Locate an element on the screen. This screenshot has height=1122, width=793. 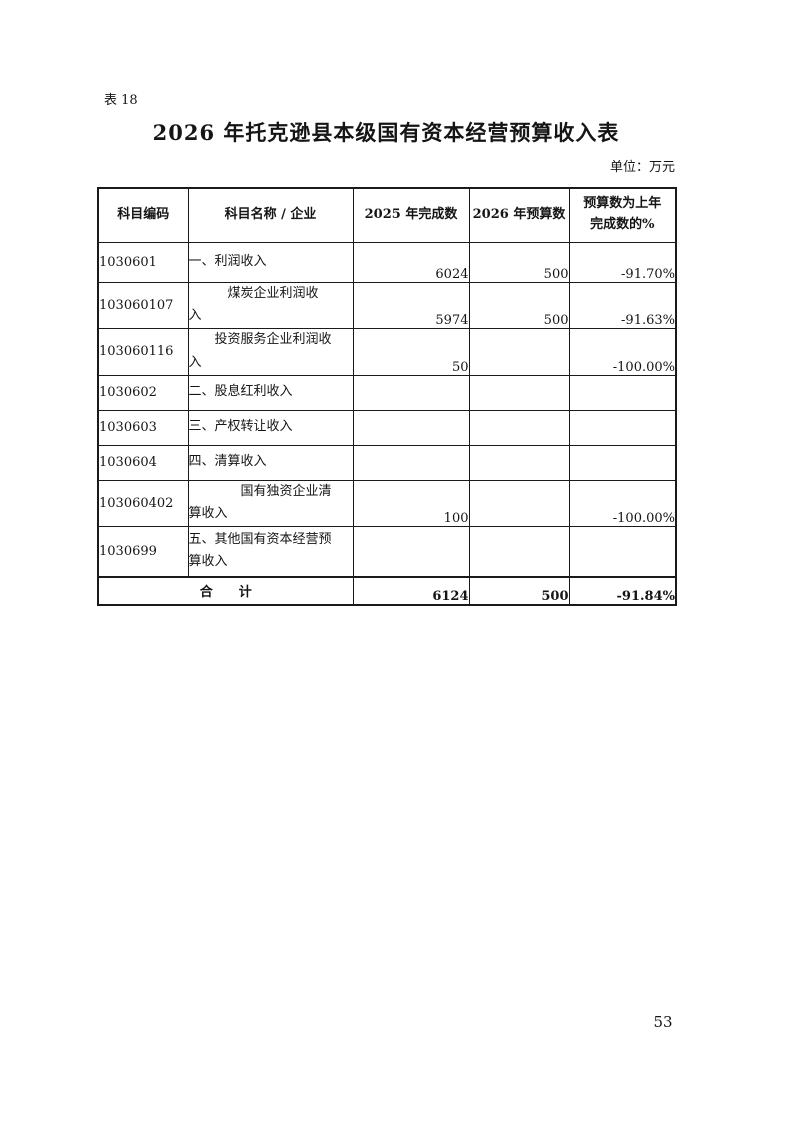
page-number: 53 is located at coordinates (663, 1022).